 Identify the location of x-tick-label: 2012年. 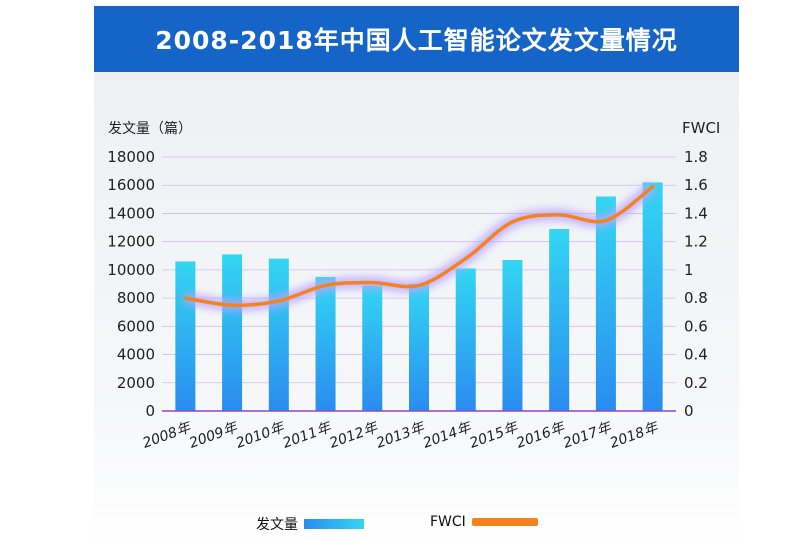
(355, 435).